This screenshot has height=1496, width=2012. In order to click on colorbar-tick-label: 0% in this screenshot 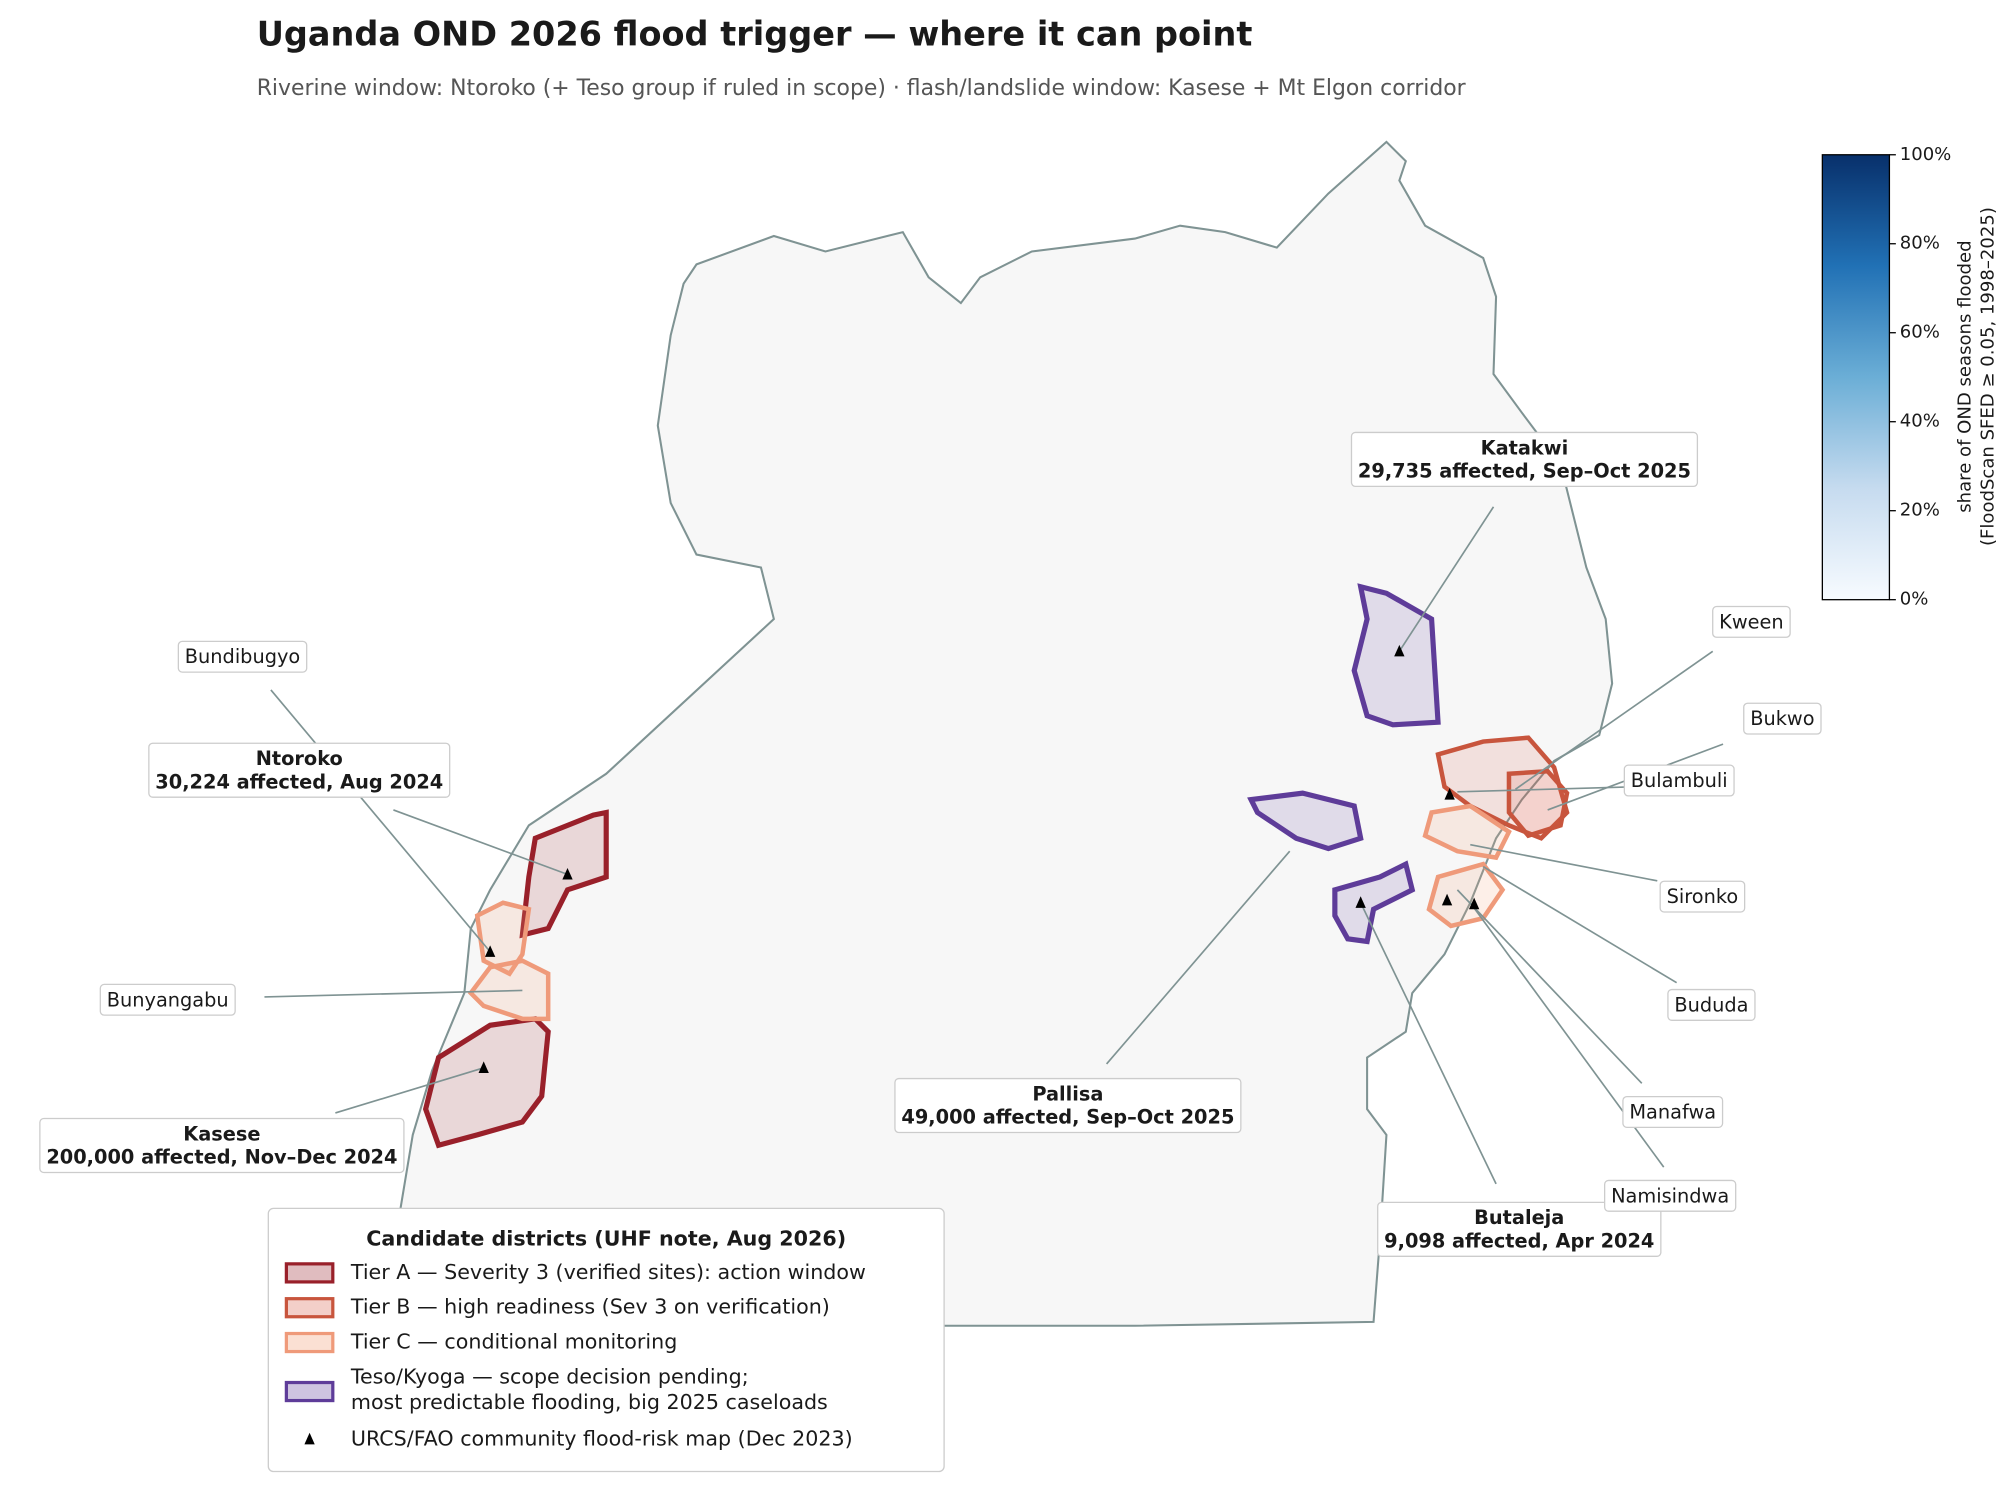, I will do `click(1914, 599)`.